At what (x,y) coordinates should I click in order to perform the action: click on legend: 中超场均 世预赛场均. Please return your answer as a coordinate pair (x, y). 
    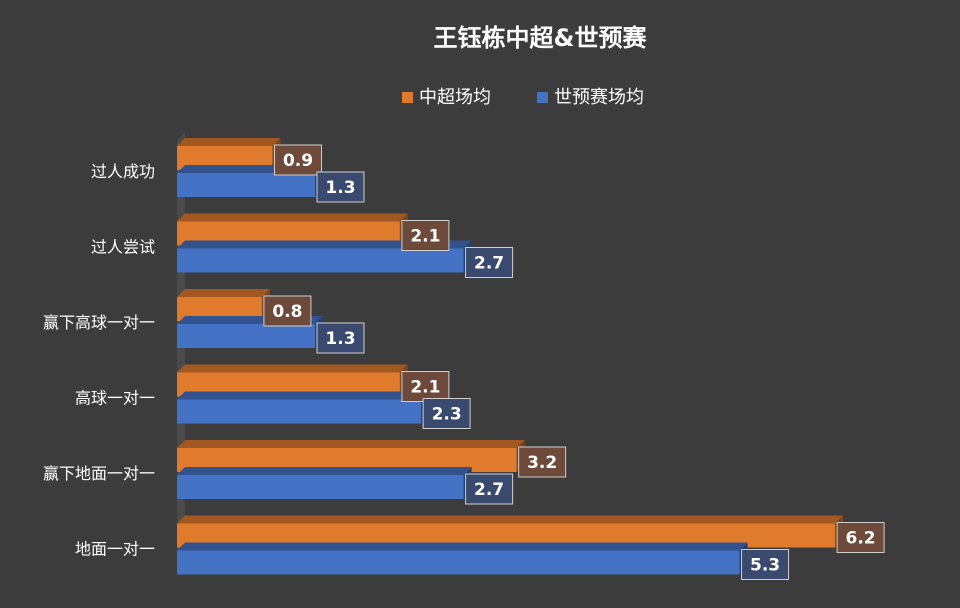
    Looking at the image, I should click on (523, 97).